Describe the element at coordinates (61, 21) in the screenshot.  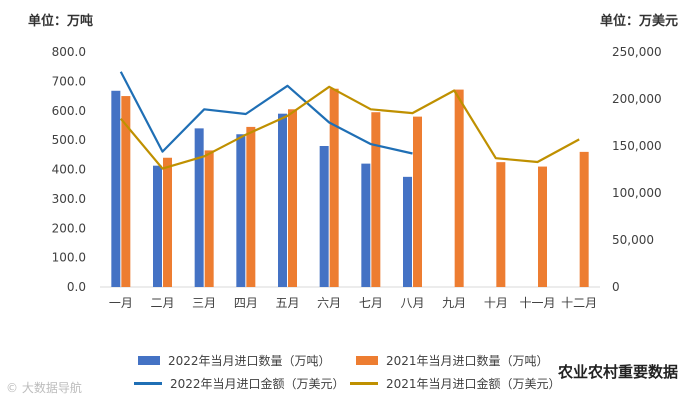
I see `left-axis-unit: 单位：万吨` at that location.